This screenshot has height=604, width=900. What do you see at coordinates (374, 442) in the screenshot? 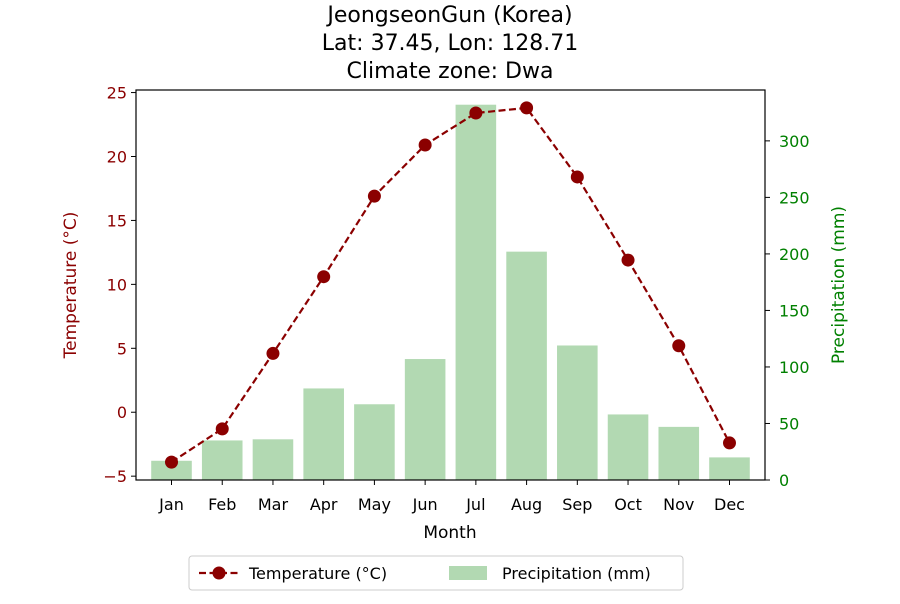
I see `precipitation-bar-may` at bounding box center [374, 442].